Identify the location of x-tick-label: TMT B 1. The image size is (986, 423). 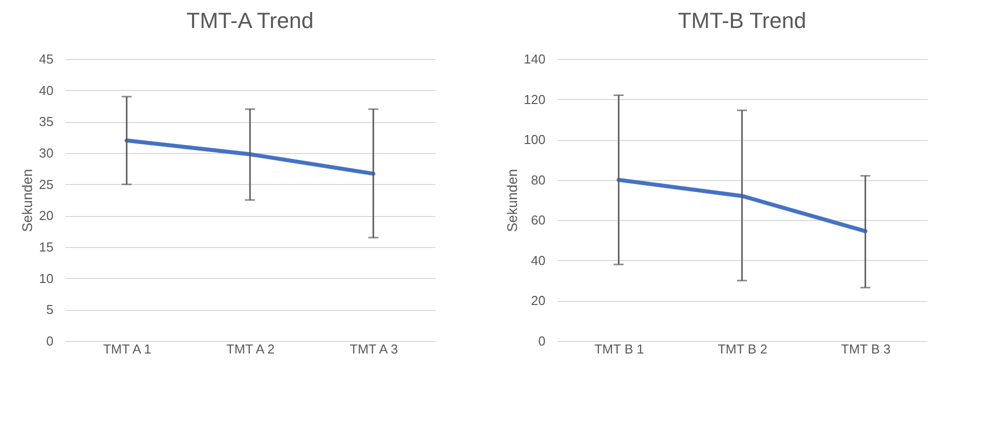
(619, 349).